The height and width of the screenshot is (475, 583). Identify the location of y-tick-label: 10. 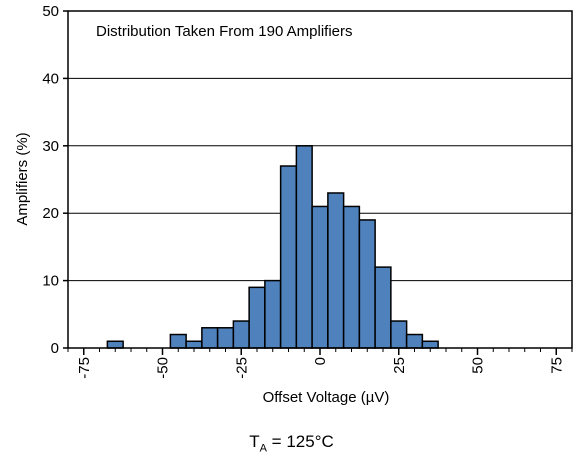
(50, 281).